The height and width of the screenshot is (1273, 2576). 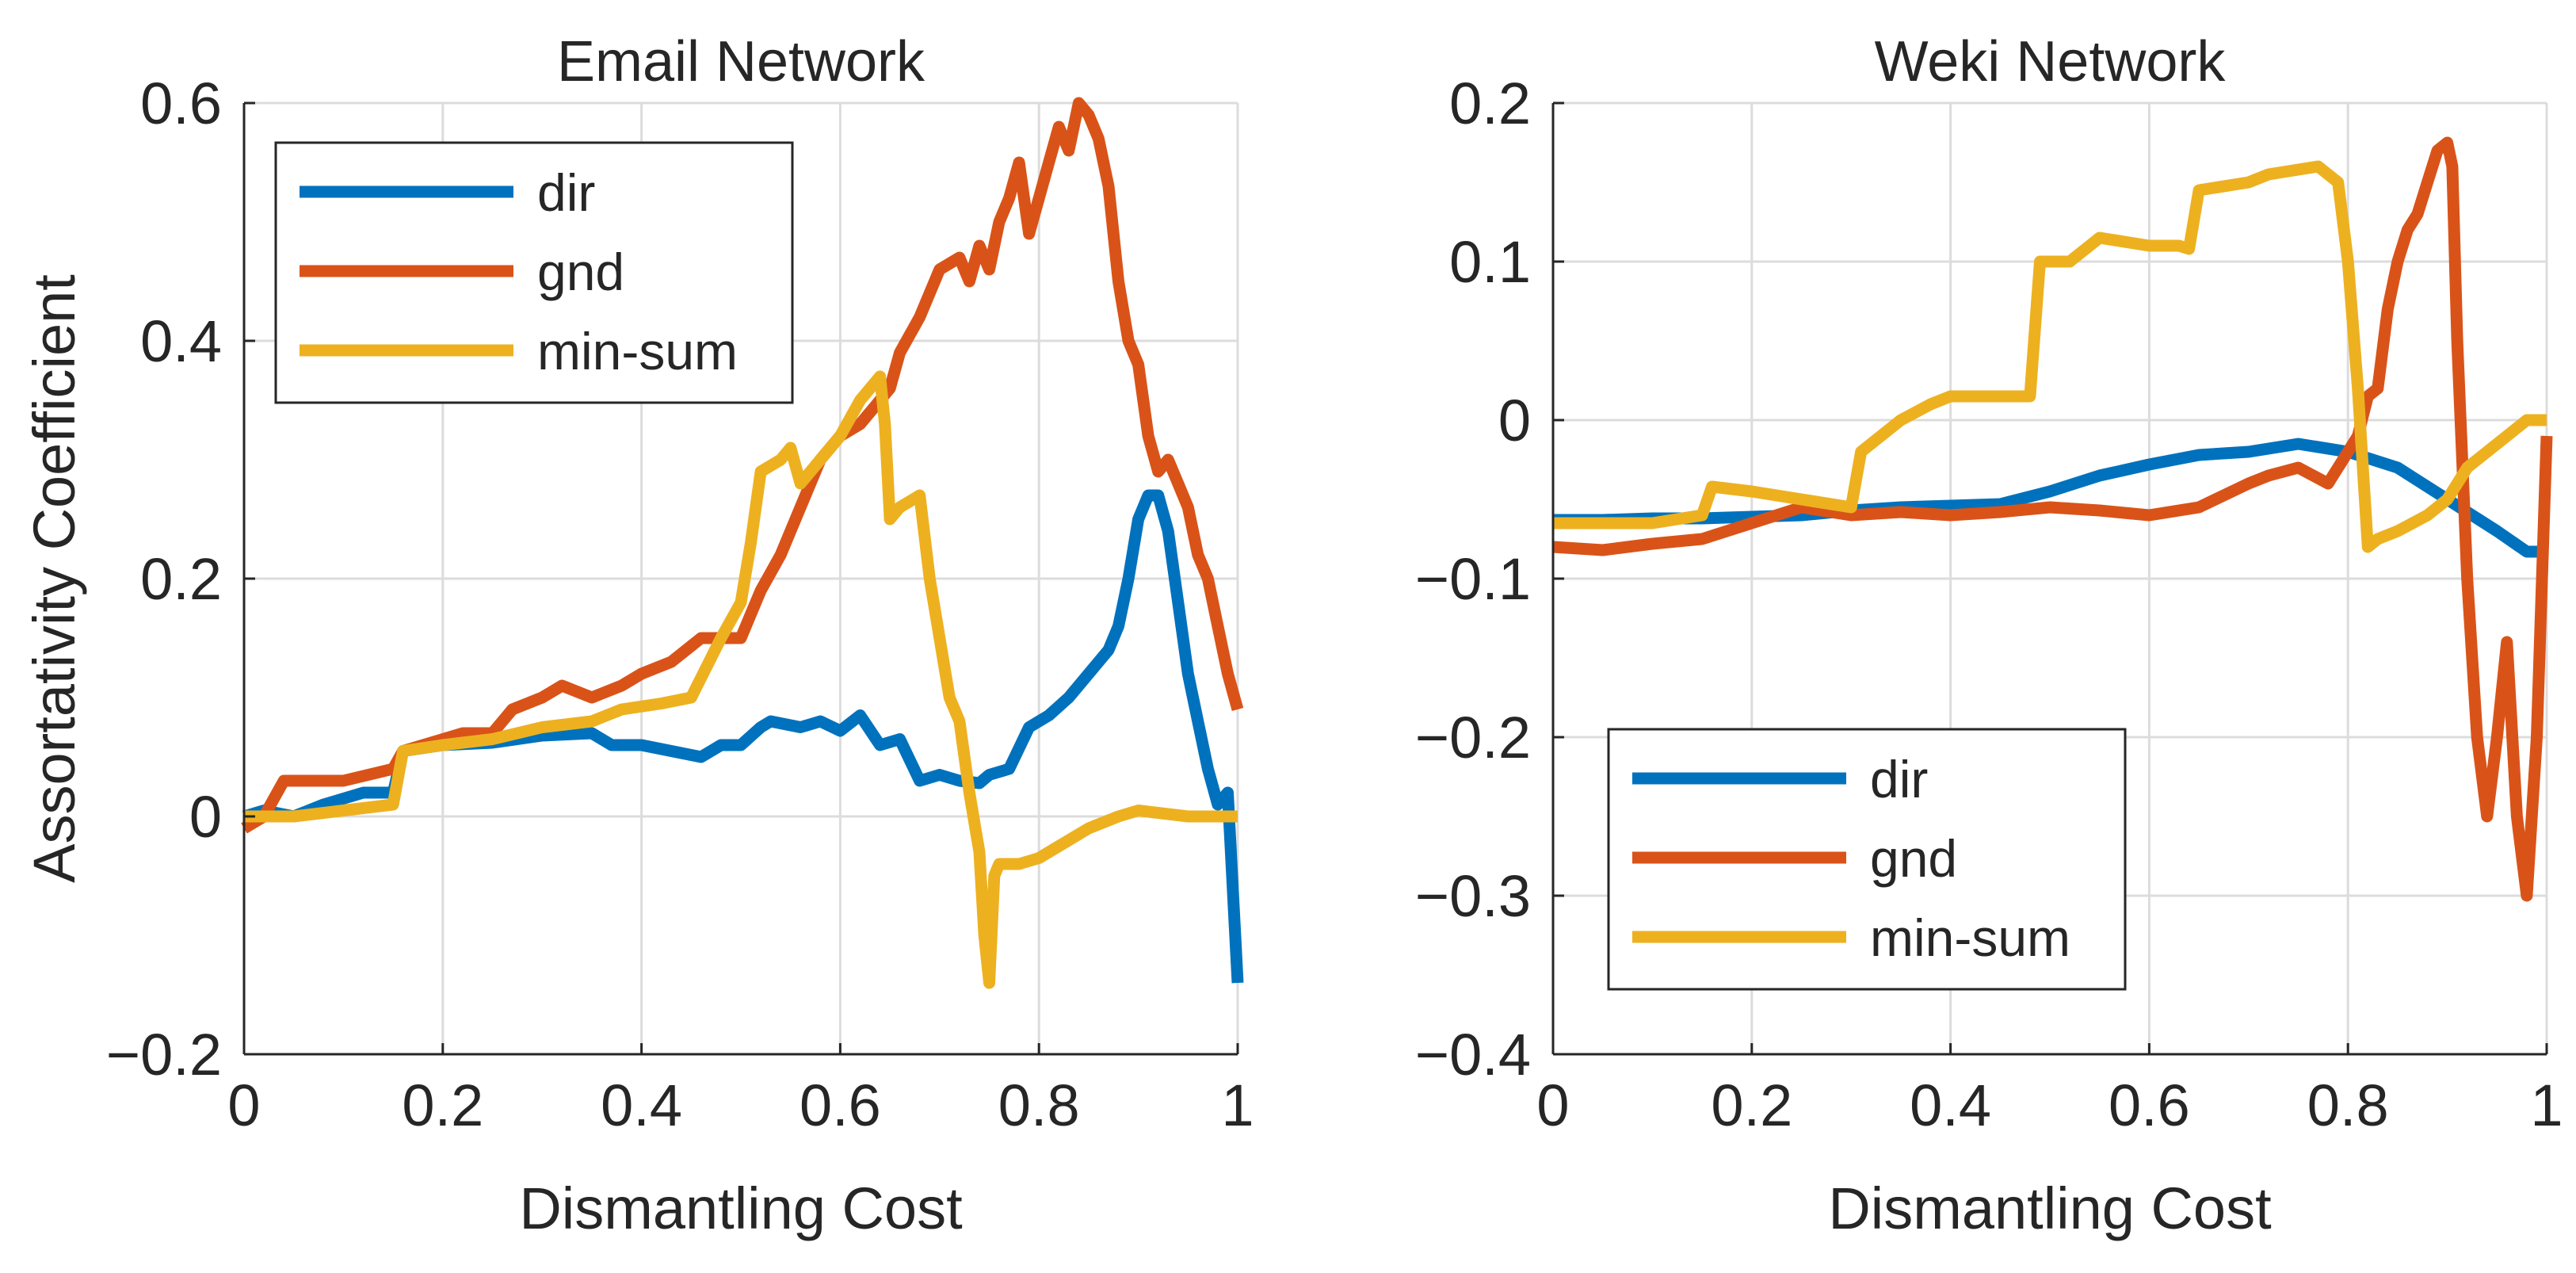 I want to click on series-line-dir, so click(x=2050, y=498).